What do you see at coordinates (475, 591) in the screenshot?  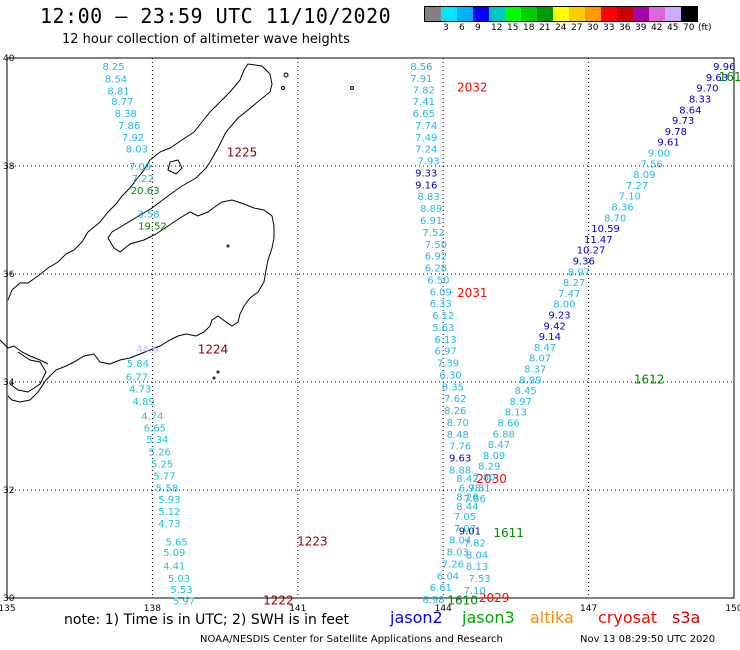 I see `wave-height-value: 7.10` at bounding box center [475, 591].